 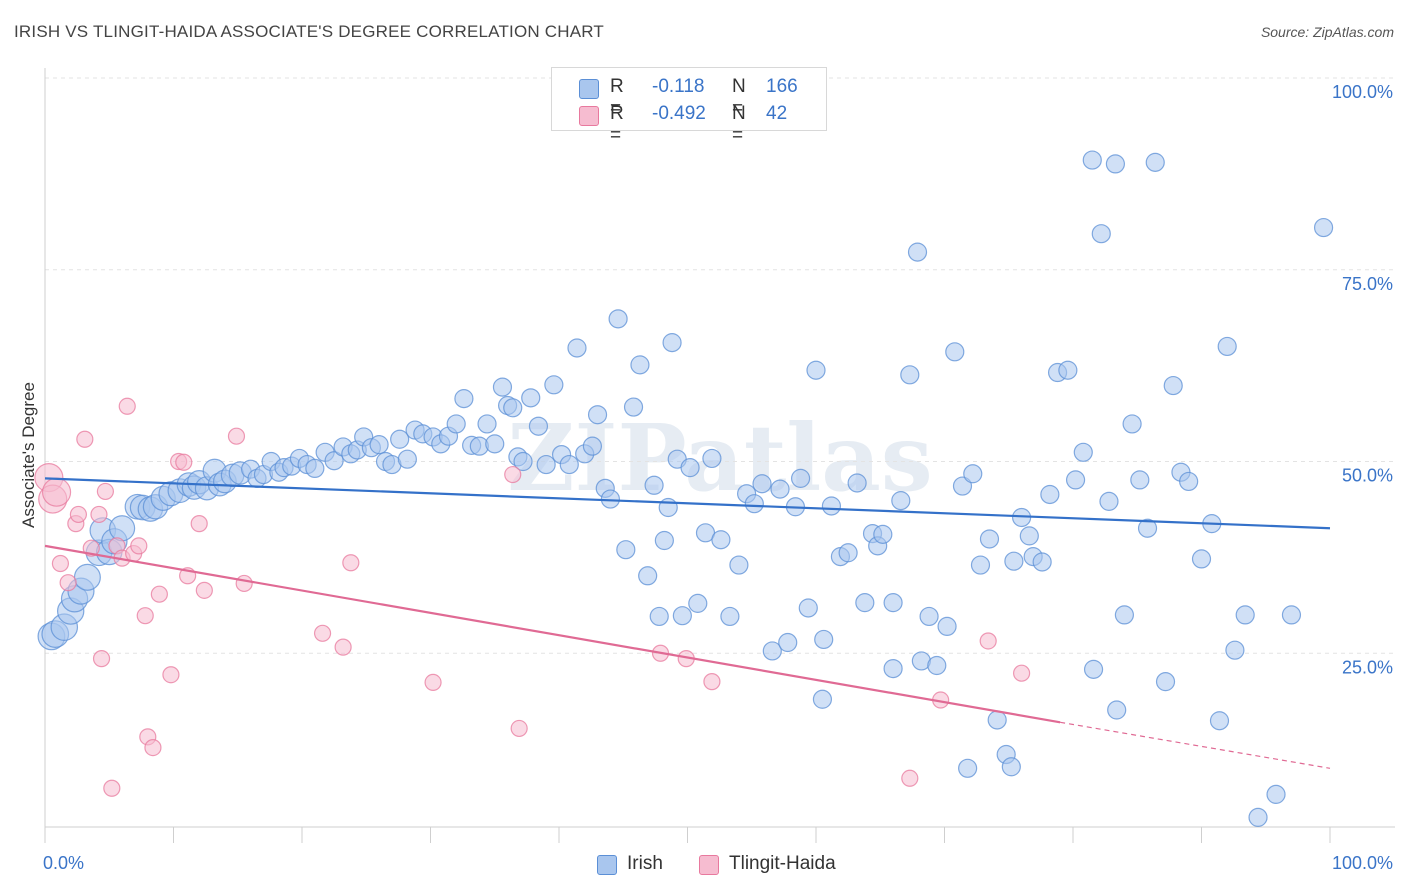 I want to click on series-legend: Irish Tlingit-Haida, so click(x=703, y=865).